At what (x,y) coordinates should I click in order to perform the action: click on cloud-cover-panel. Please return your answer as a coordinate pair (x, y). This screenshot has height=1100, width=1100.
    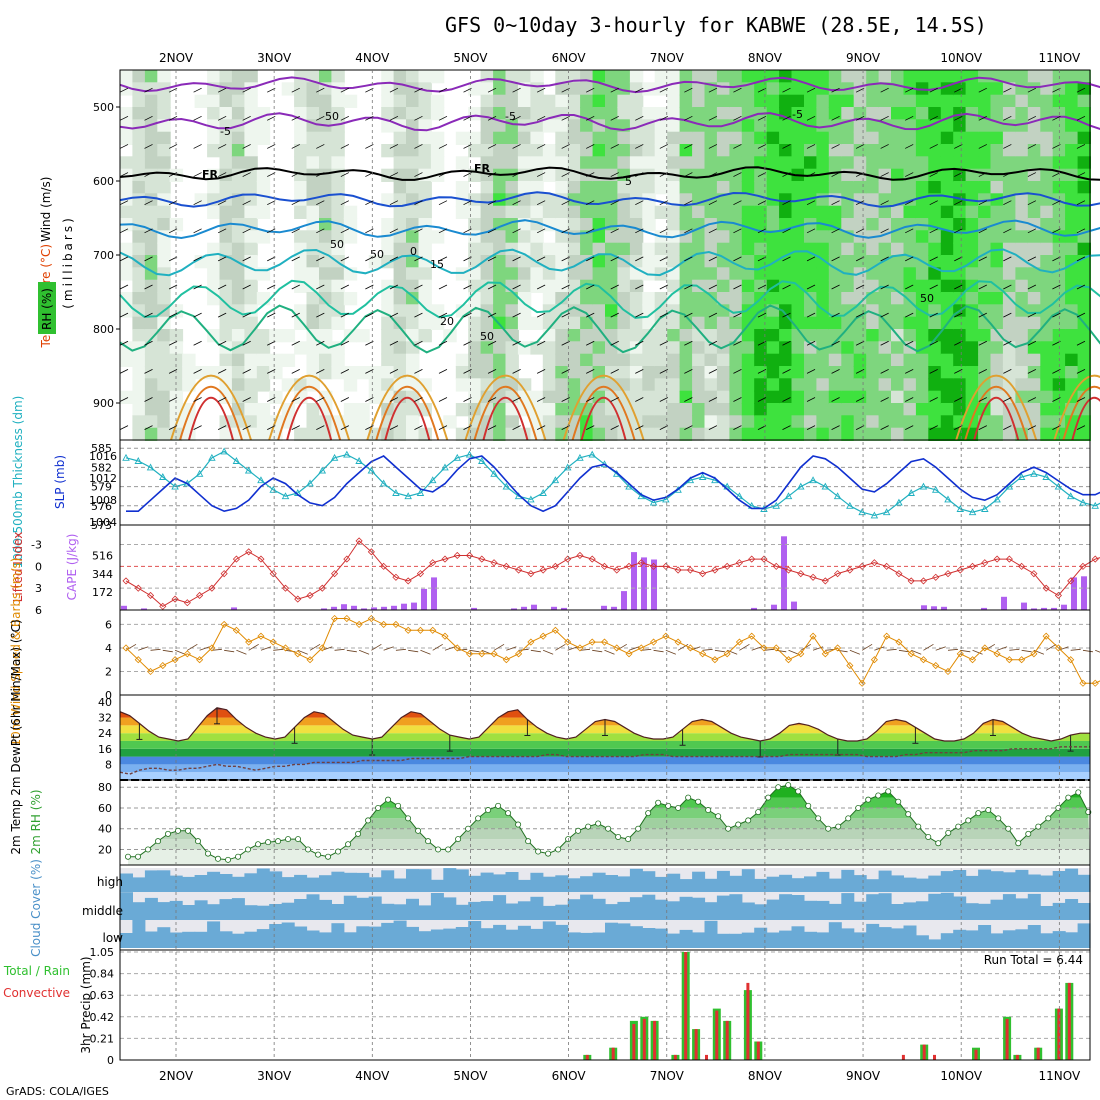
    Looking at the image, I should click on (605, 908).